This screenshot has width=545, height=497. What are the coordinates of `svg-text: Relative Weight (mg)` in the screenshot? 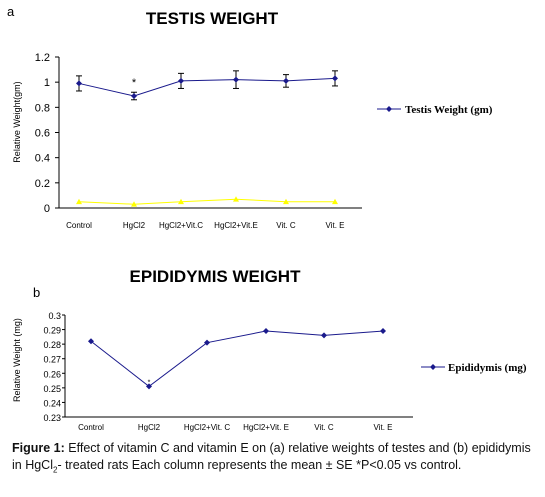 It's located at (17, 360).